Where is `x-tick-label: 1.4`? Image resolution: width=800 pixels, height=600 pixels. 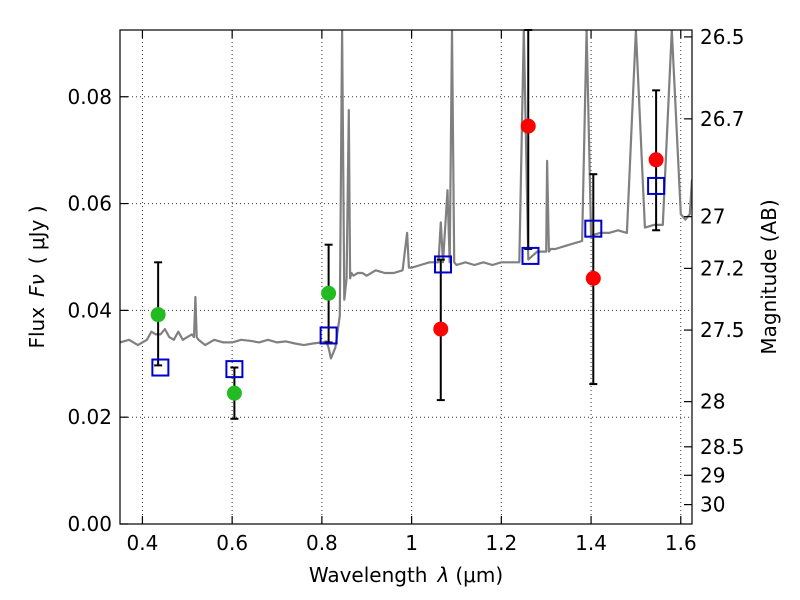 x-tick-label: 1.4 is located at coordinates (591, 543).